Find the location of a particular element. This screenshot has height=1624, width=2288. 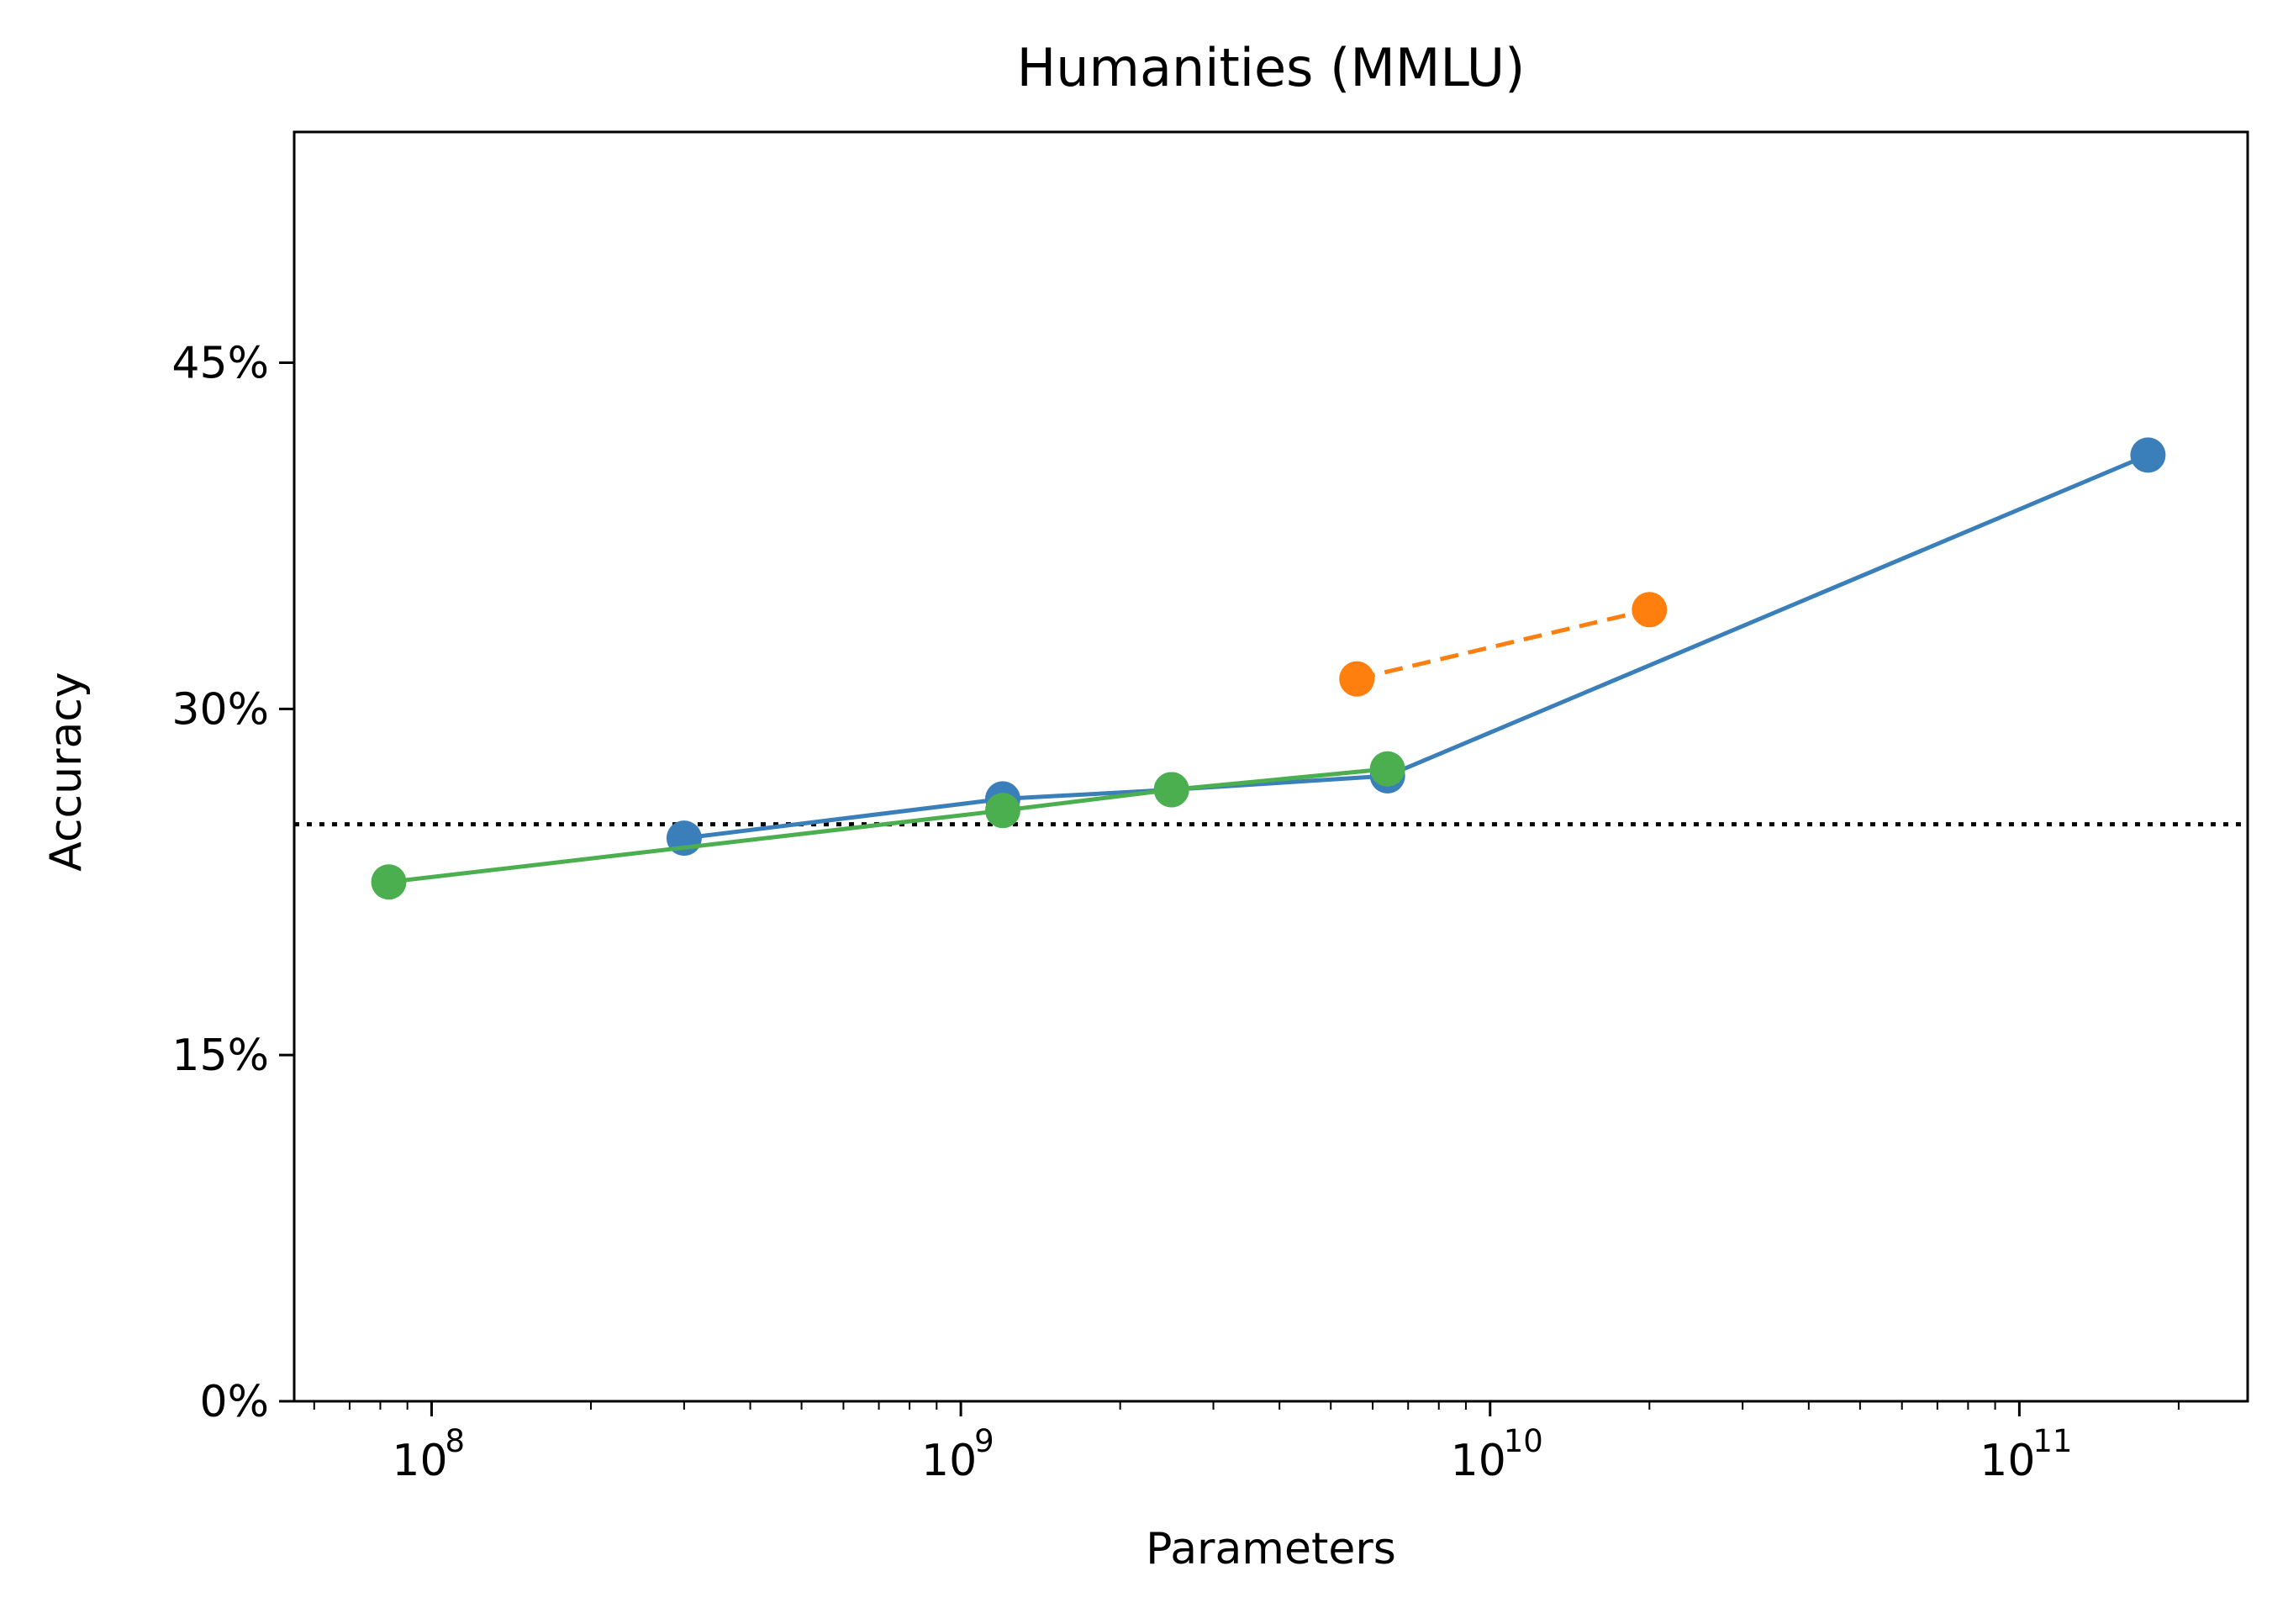

y-tick-label-2: 30% is located at coordinates (220, 709).